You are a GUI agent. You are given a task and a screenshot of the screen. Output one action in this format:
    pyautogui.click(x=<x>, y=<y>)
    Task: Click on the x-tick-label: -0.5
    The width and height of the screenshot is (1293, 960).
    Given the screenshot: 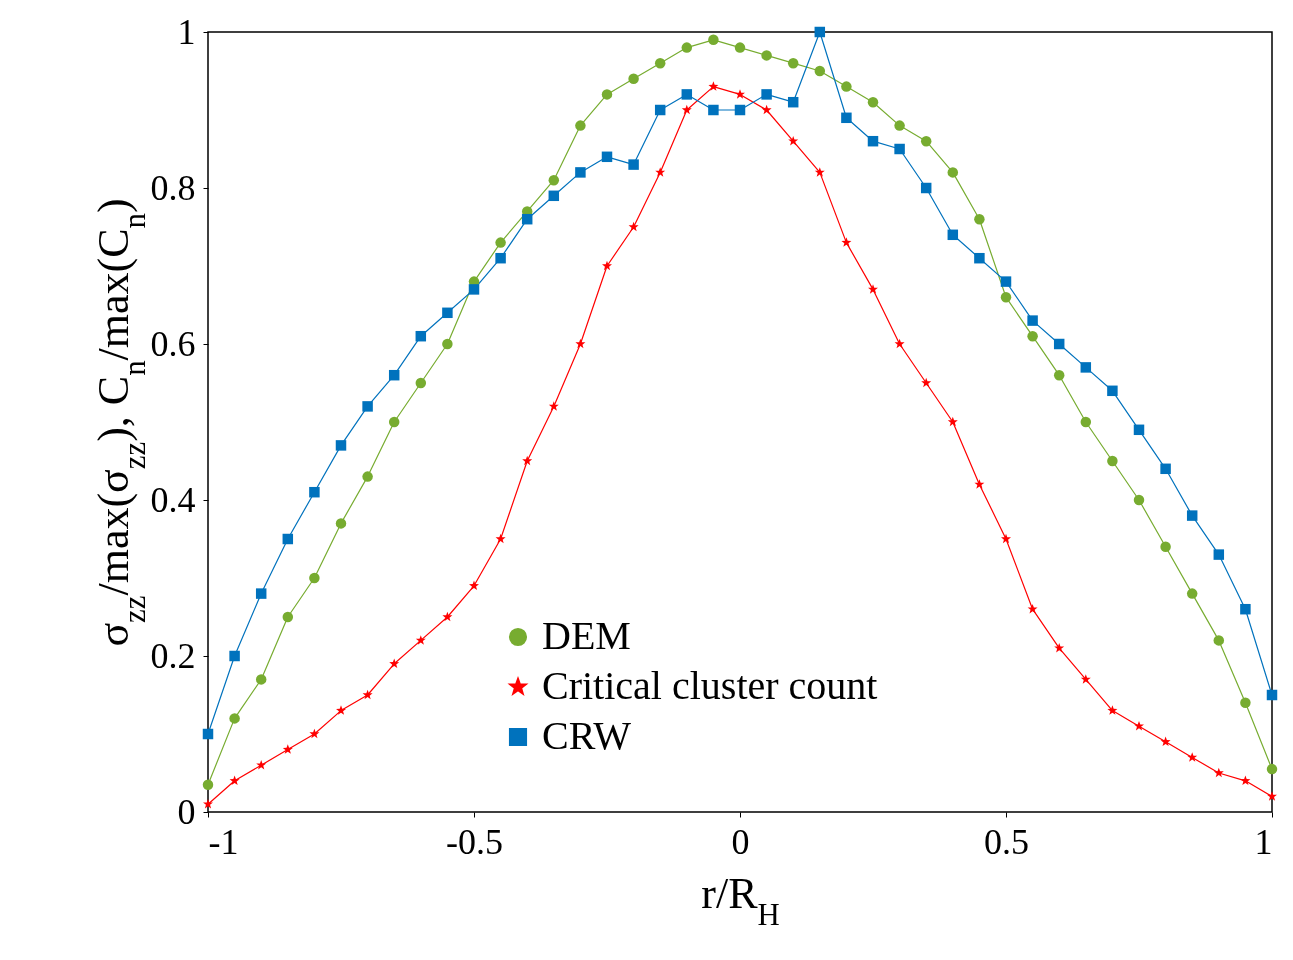 What is the action you would take?
    pyautogui.click(x=474, y=841)
    